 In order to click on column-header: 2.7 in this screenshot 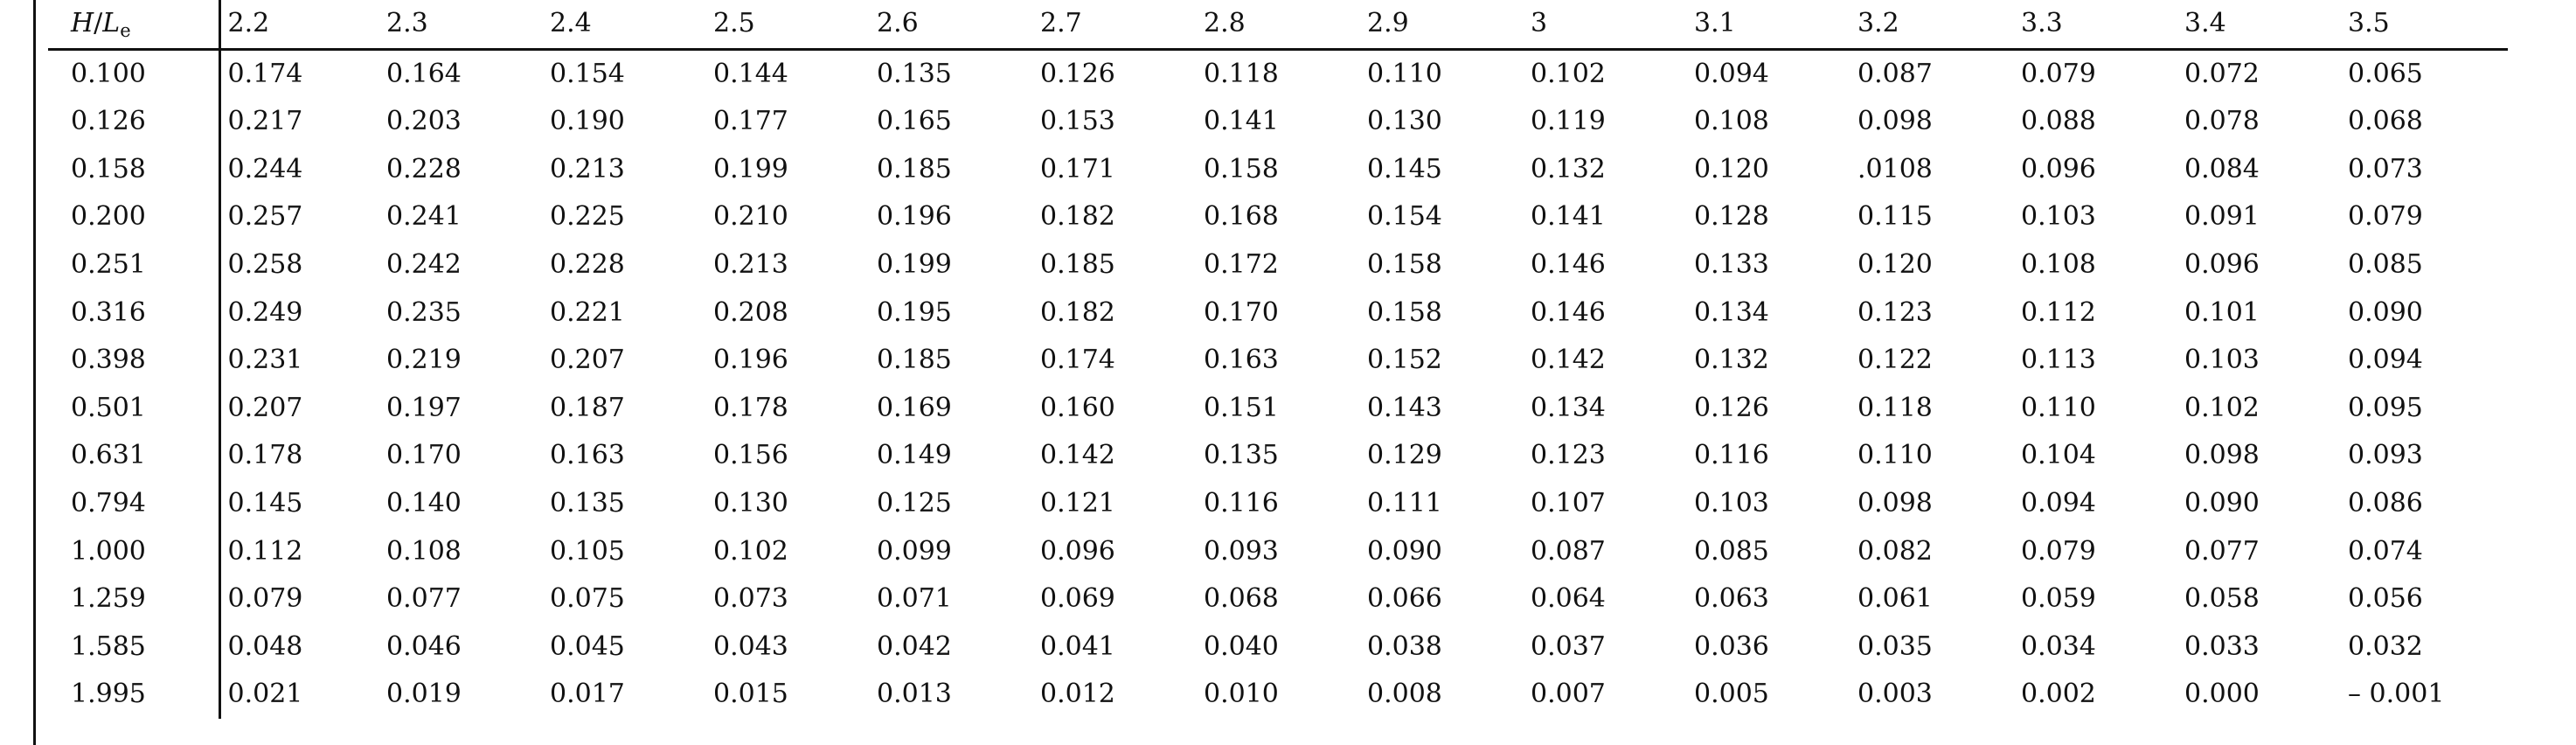, I will do `click(1118, 25)`.